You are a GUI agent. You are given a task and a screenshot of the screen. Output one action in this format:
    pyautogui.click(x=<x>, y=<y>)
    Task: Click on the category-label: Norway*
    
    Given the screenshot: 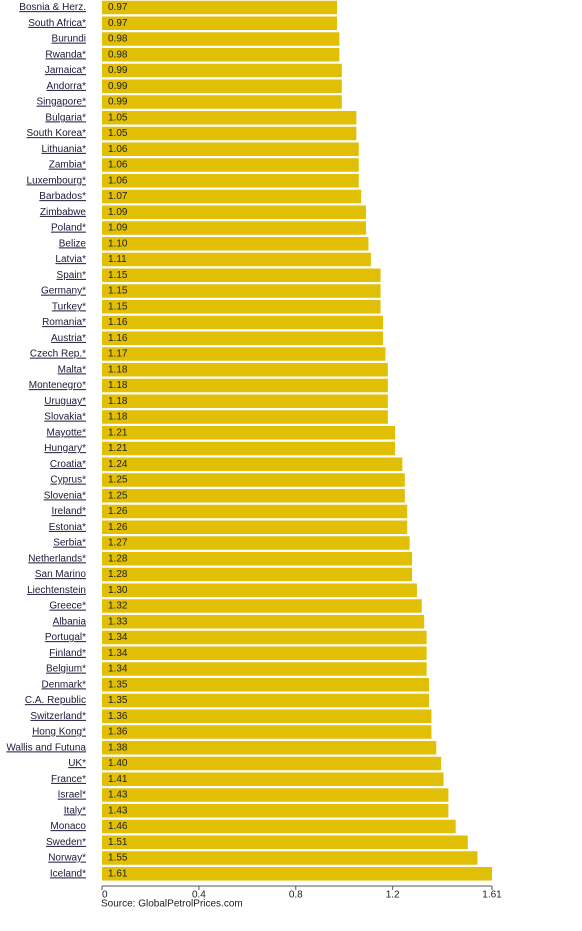 What is the action you would take?
    pyautogui.click(x=67, y=858)
    